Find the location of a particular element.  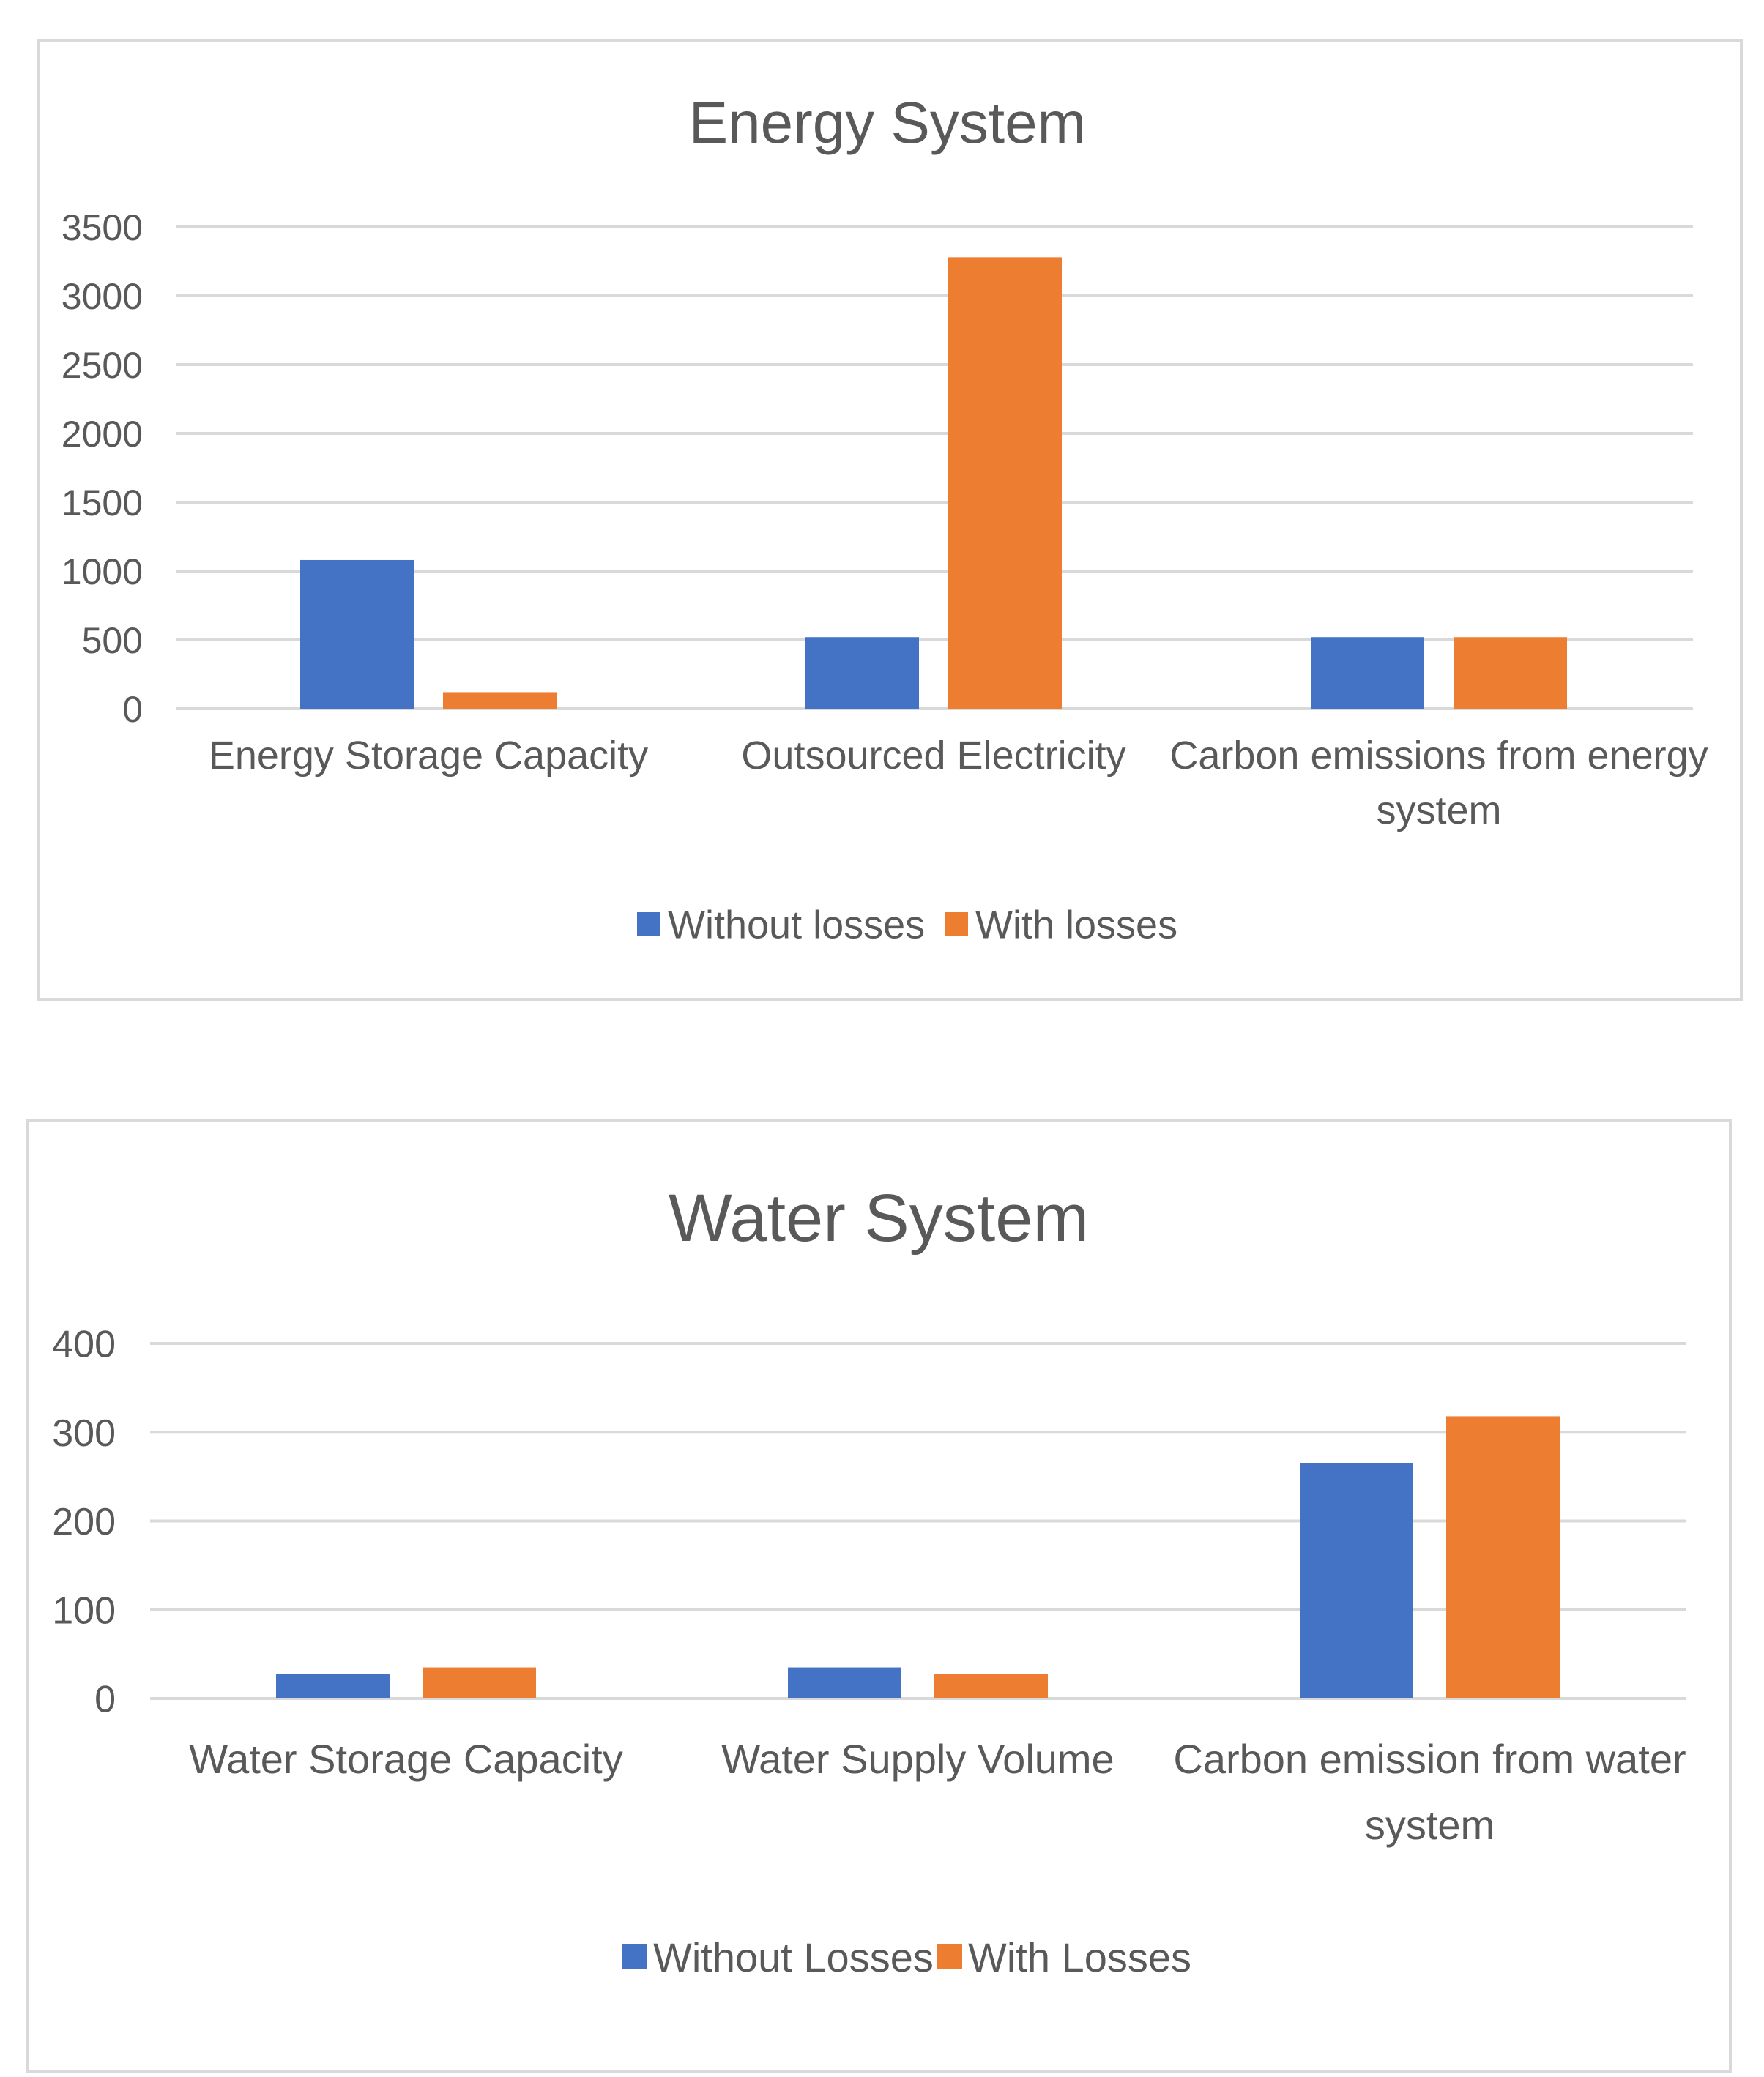

x-tick-label: Outsourced Electricity is located at coordinates (933, 756).